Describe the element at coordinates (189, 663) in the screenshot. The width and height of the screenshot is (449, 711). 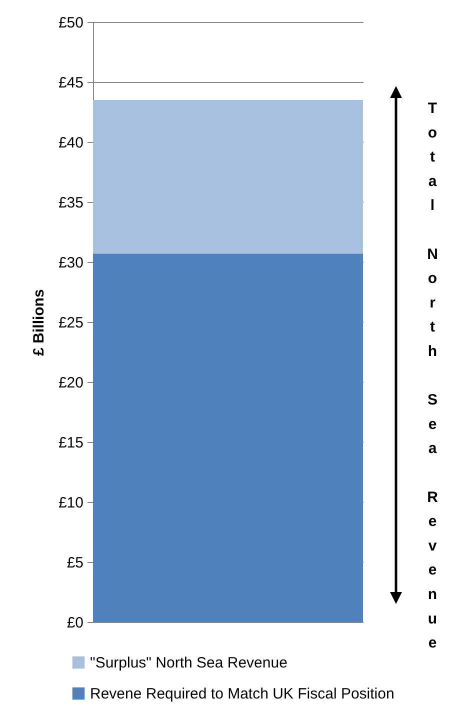
I see `legend-label: "Surplus" North Sea Revenue` at that location.